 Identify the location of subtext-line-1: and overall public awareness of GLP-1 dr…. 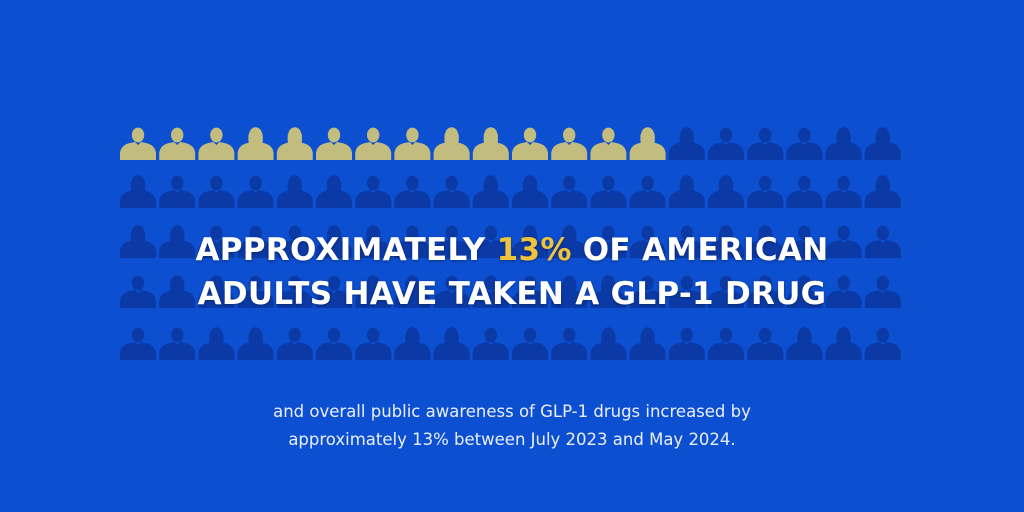
(512, 411).